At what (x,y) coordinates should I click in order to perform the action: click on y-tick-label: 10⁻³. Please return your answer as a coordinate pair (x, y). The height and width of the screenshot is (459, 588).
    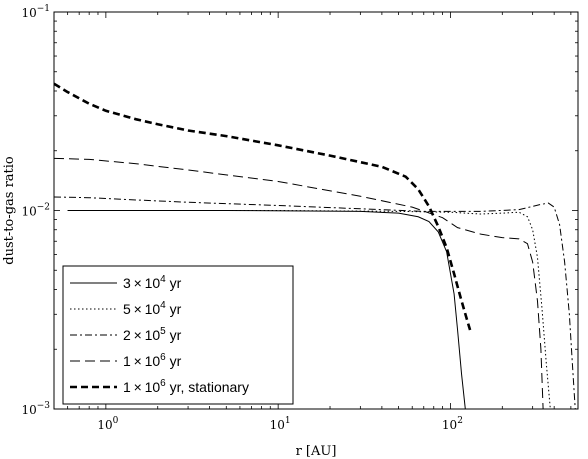
    Looking at the image, I should click on (35, 409).